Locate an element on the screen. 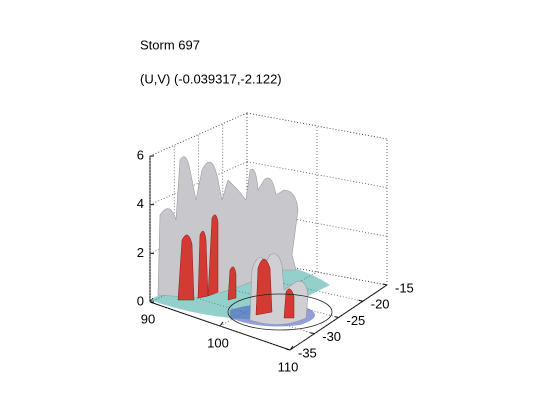 This screenshot has width=533, height=400. z-tick-label: 4 is located at coordinates (140, 203).